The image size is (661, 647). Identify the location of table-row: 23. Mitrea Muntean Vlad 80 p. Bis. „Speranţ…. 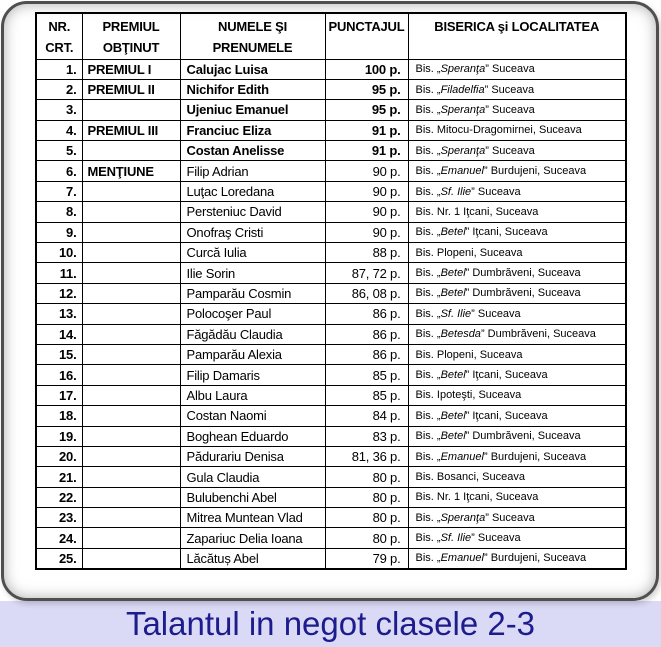
(331, 518).